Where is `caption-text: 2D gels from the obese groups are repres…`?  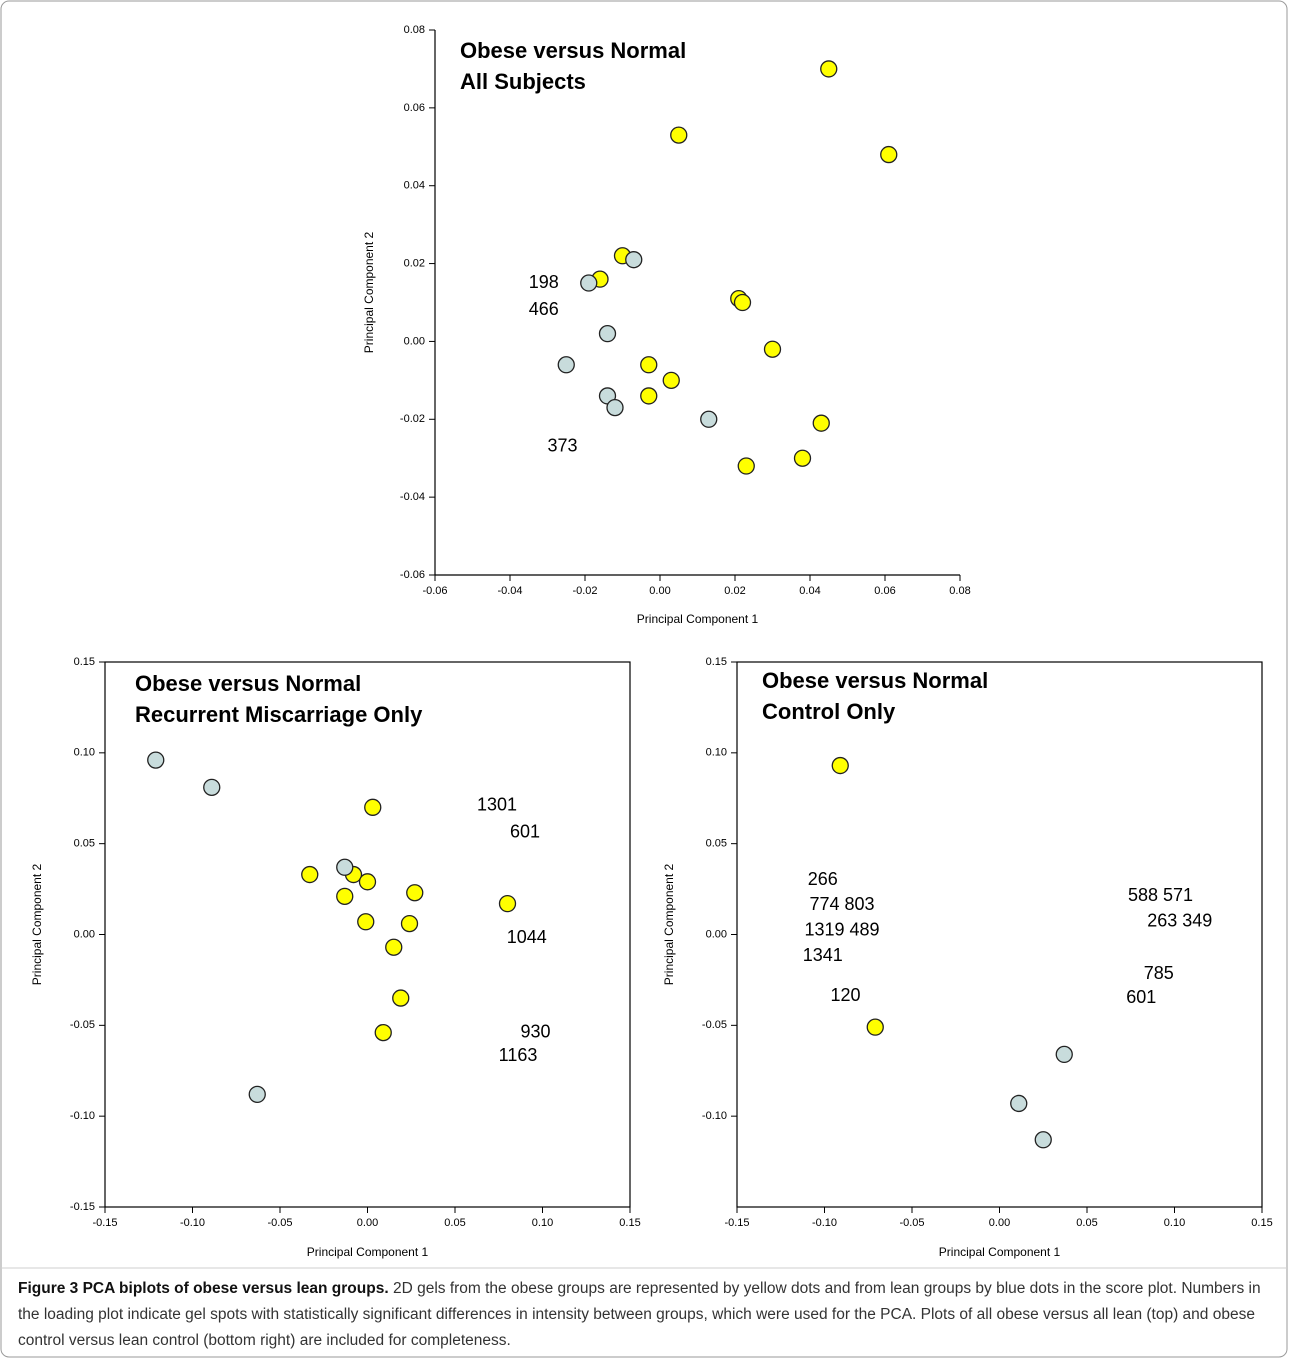
caption-text: 2D gels from the obese groups are repres… is located at coordinates (639, 1314).